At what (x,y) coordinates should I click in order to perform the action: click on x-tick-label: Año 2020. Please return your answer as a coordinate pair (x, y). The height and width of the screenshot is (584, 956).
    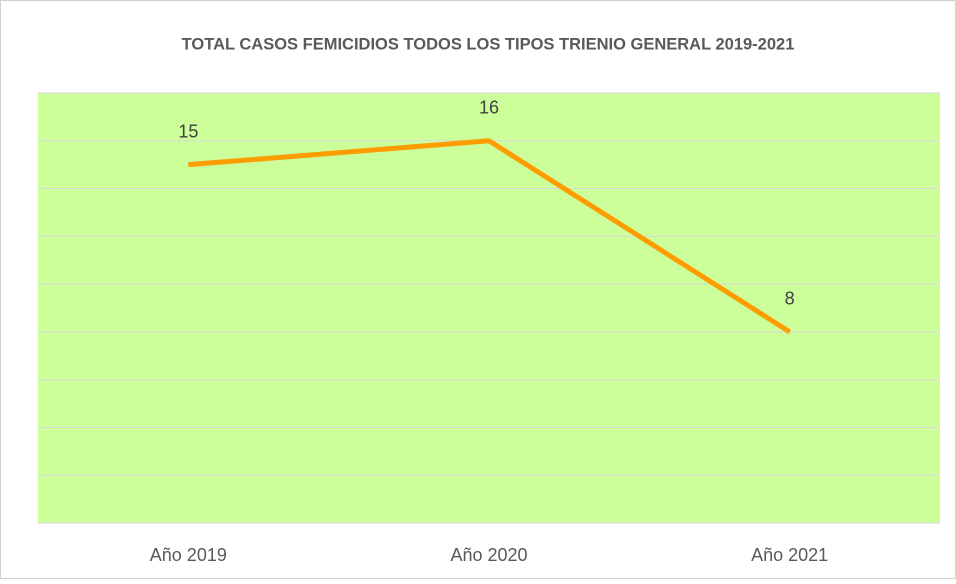
    Looking at the image, I should click on (488, 555).